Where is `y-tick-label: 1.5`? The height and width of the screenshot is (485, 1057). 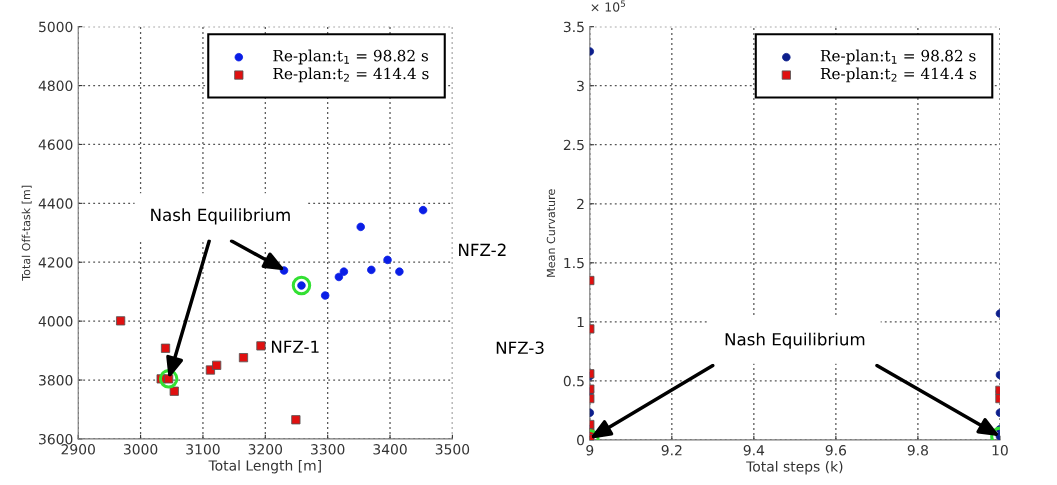 y-tick-label: 1.5 is located at coordinates (574, 263).